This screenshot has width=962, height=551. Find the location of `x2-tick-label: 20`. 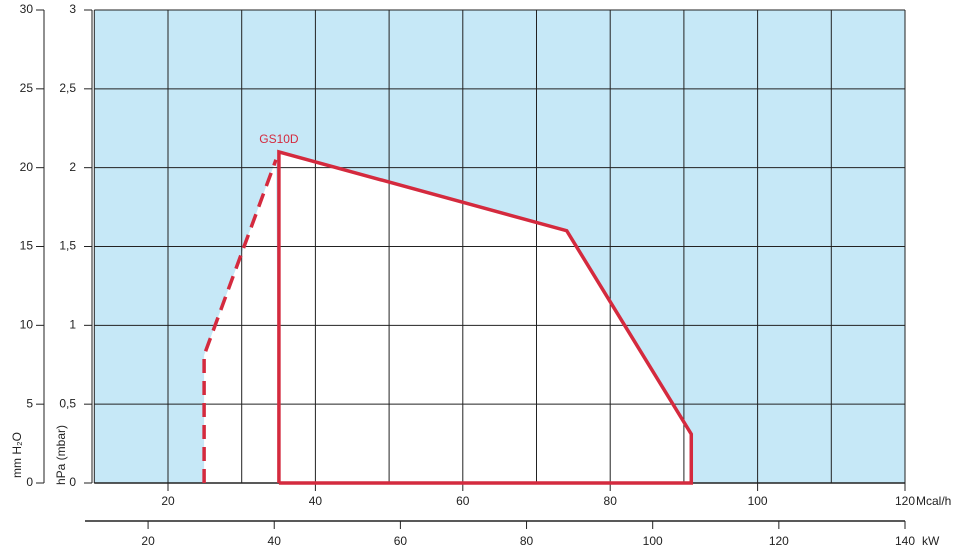

x2-tick-label: 20 is located at coordinates (148, 541).